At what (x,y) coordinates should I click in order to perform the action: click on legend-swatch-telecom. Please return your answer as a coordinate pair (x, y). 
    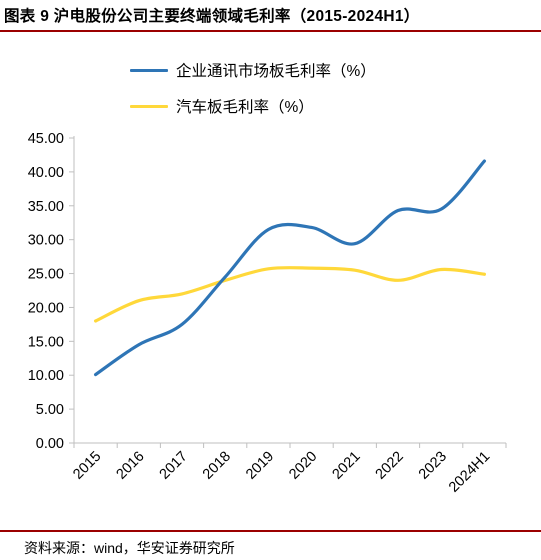
    Looking at the image, I should click on (149, 70).